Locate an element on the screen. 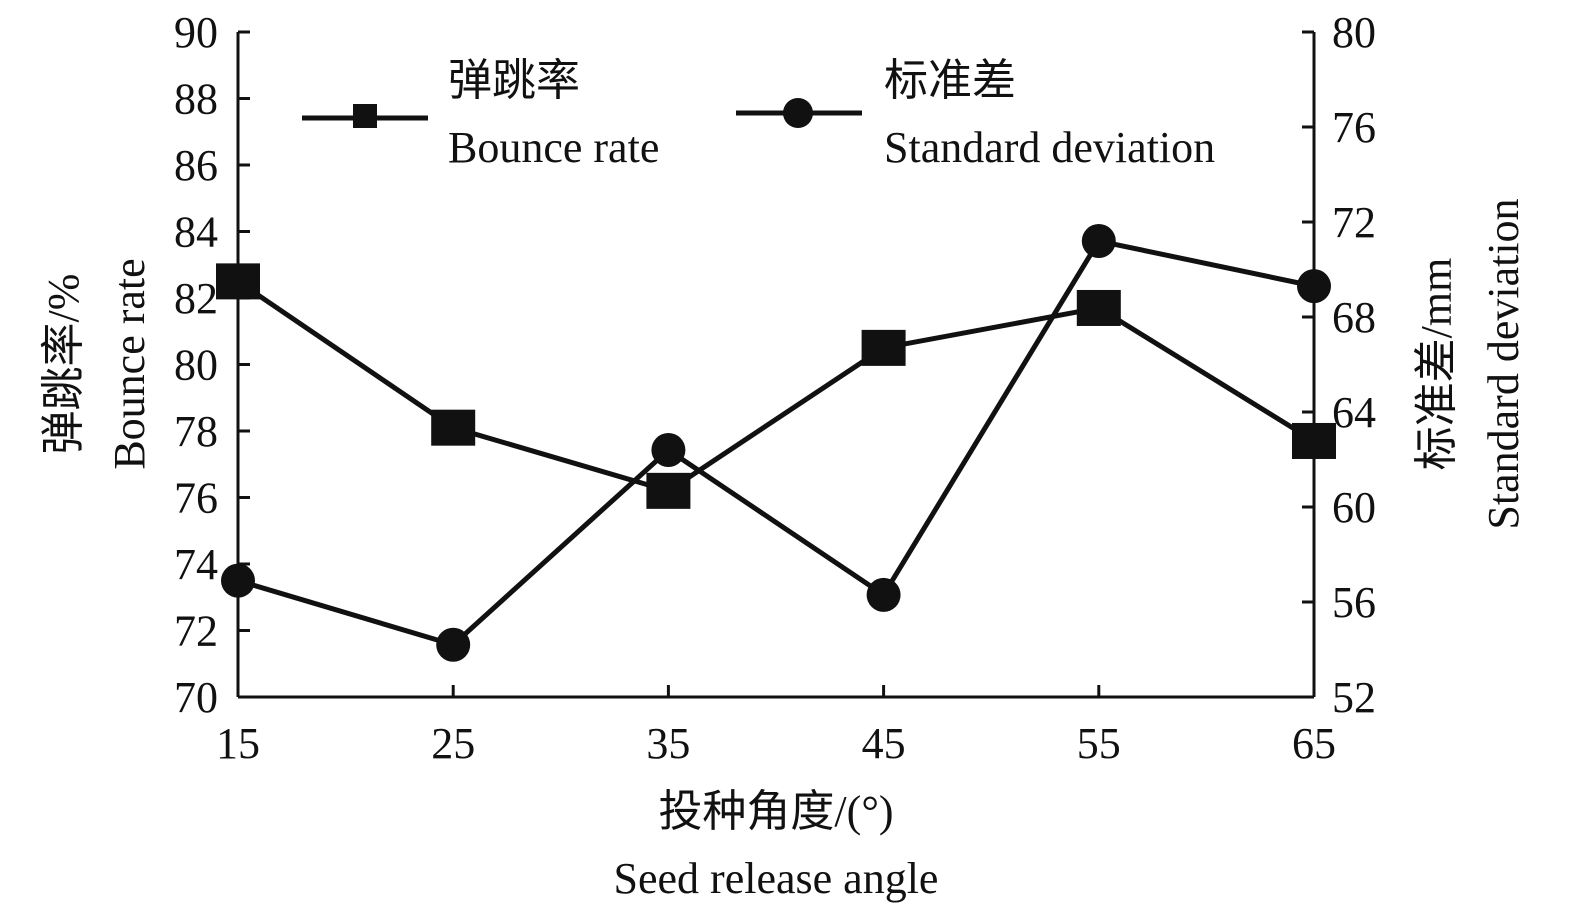 Image resolution: width=1575 pixels, height=914 pixels. left-y-tick-label: 82 is located at coordinates (196, 298).